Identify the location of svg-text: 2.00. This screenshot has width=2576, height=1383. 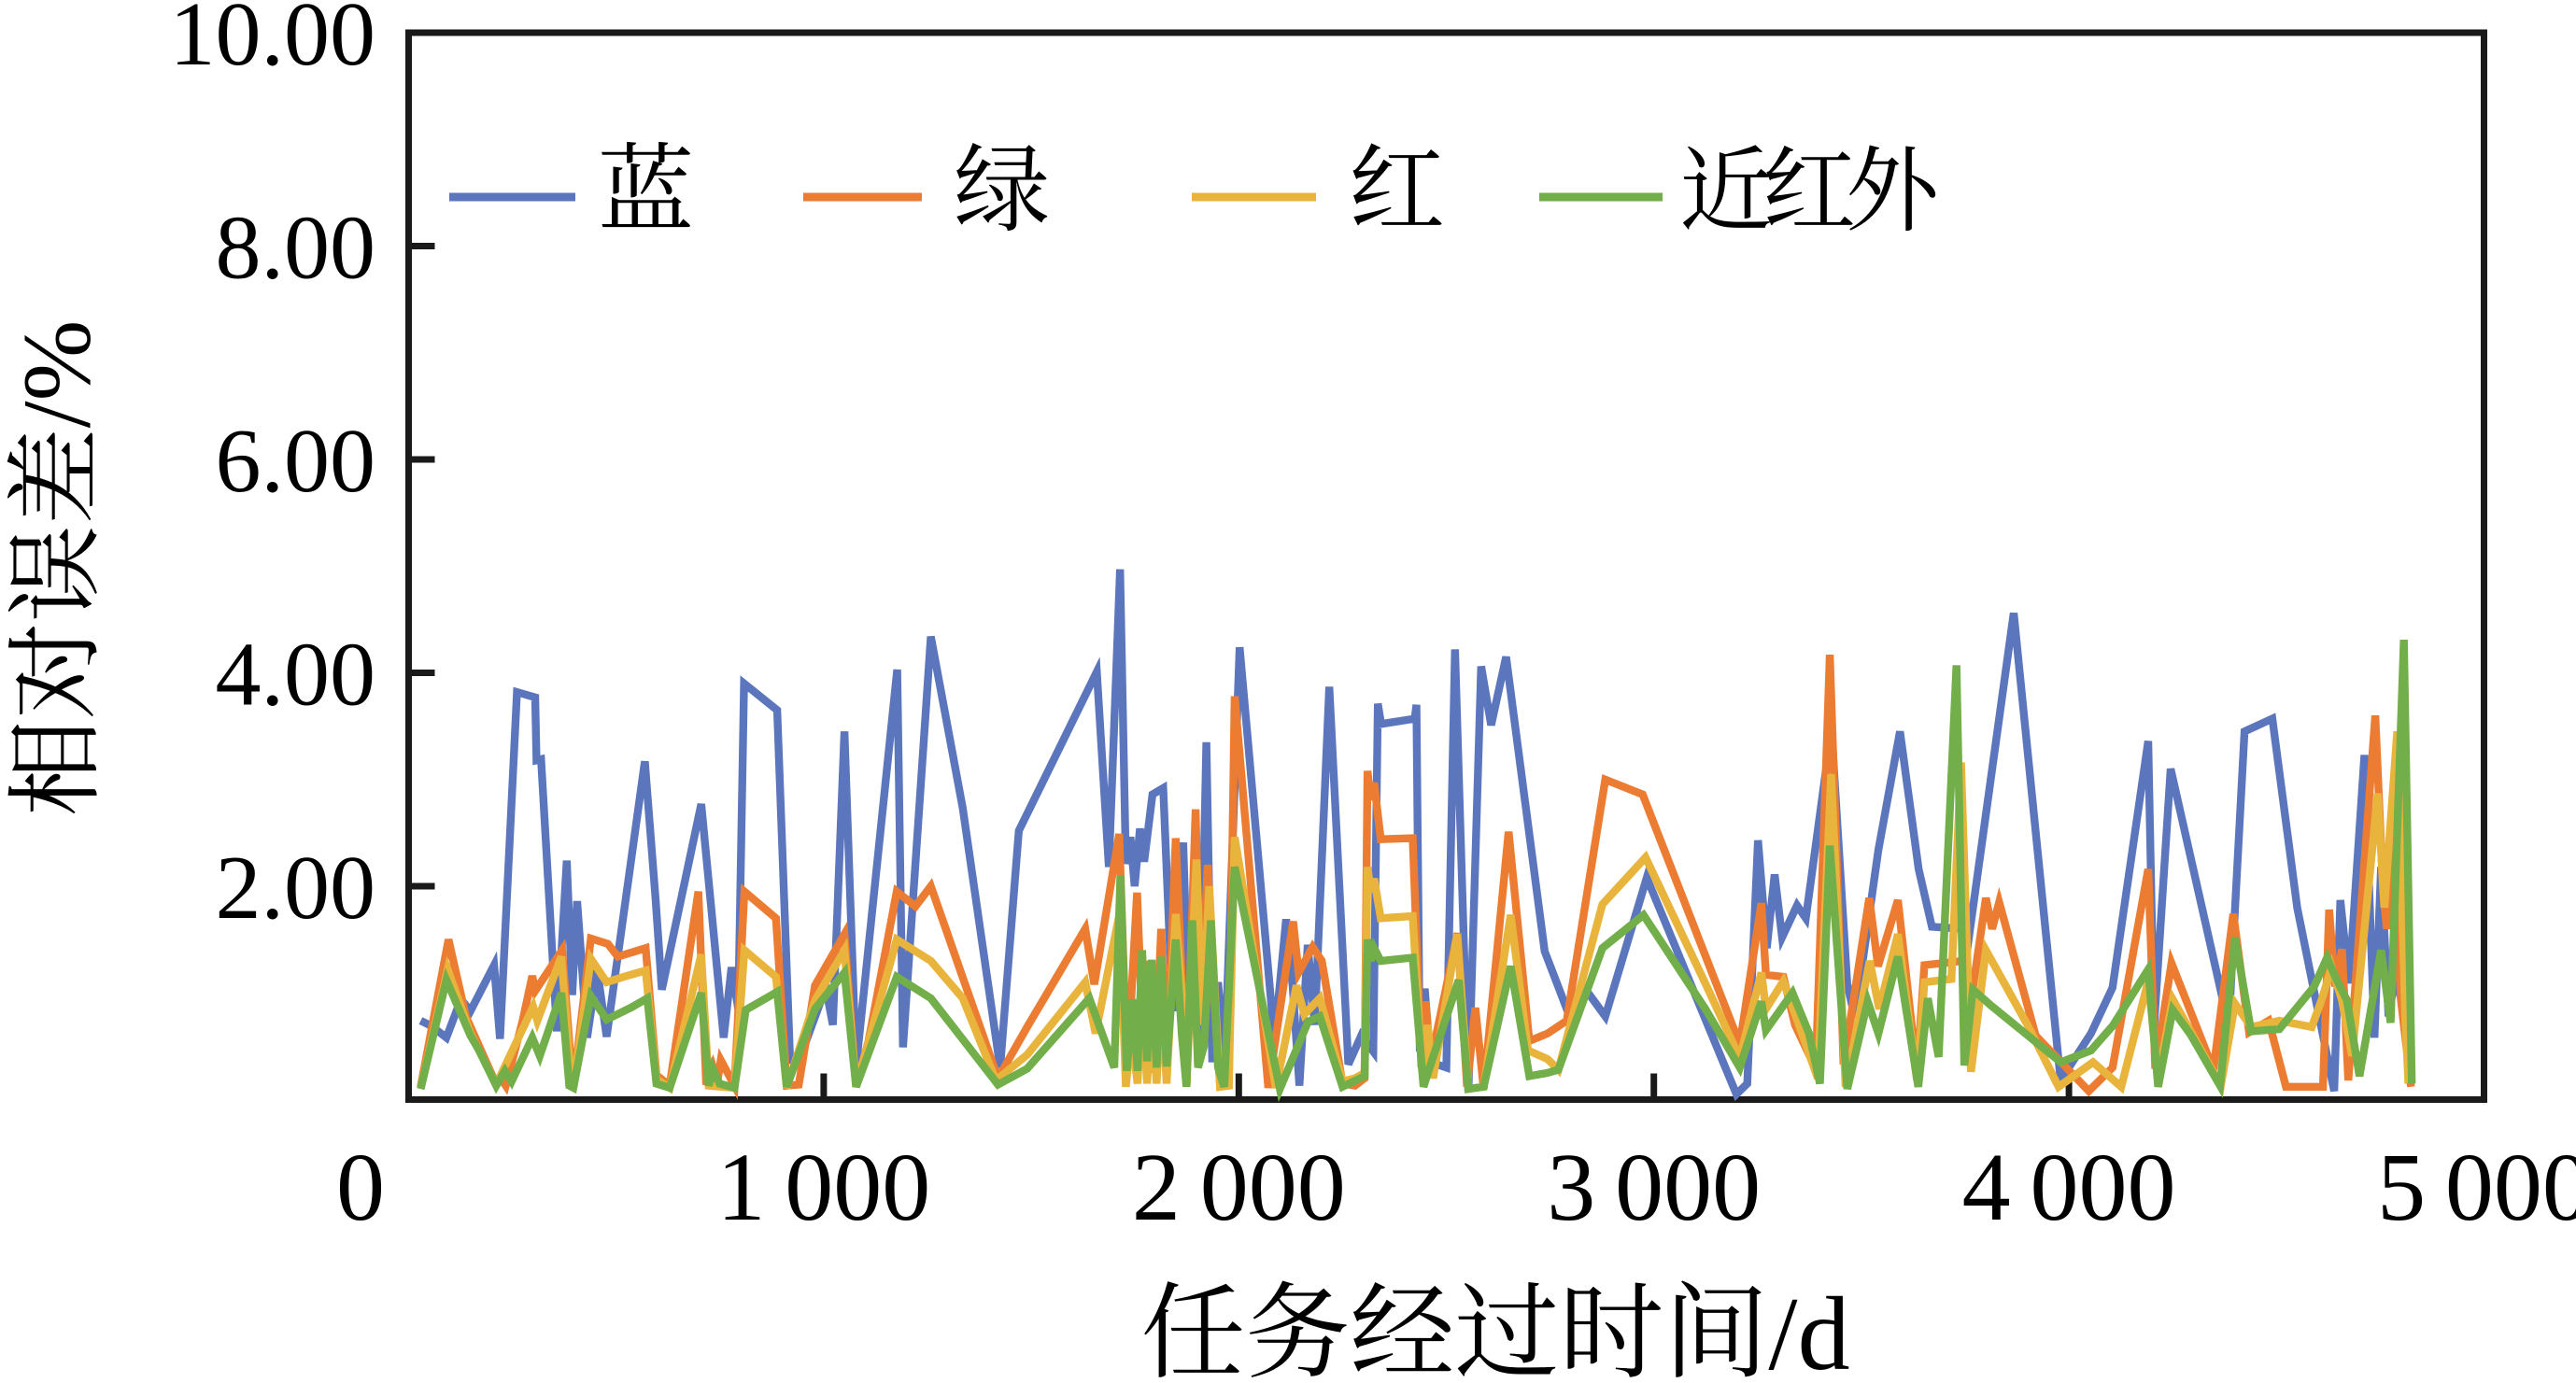
(296, 888).